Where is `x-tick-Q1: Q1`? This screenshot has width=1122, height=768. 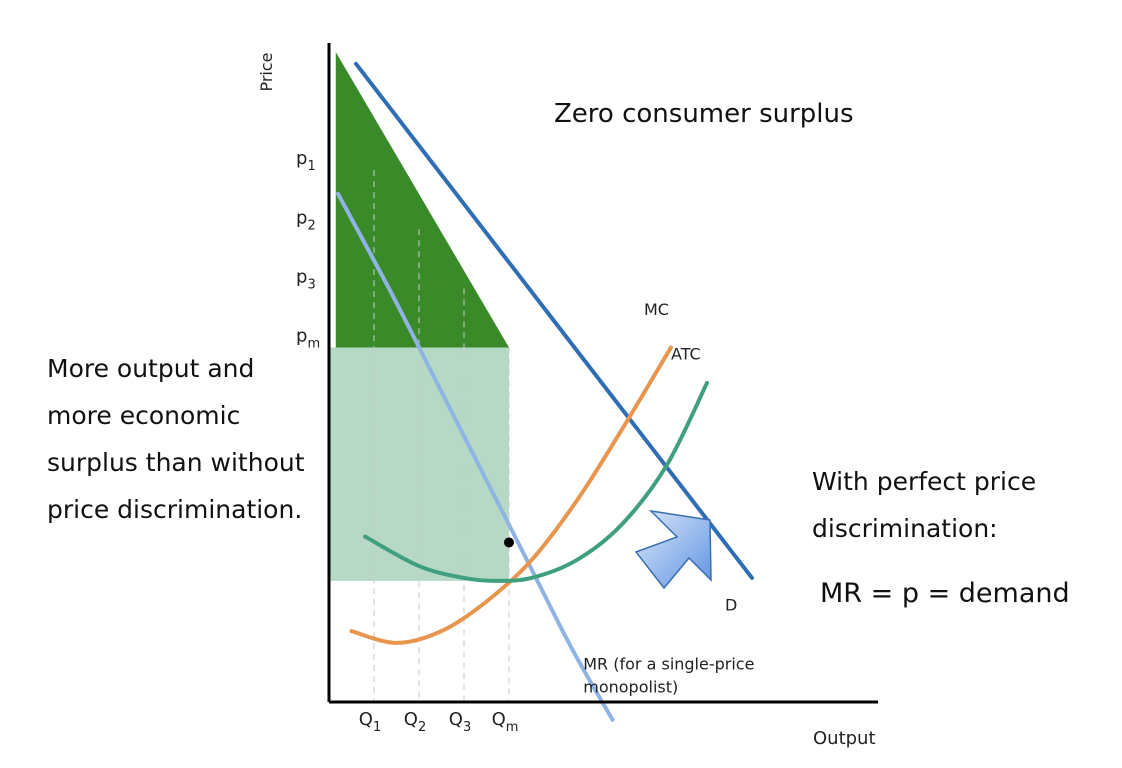
x-tick-Q1: Q1 is located at coordinates (370, 722).